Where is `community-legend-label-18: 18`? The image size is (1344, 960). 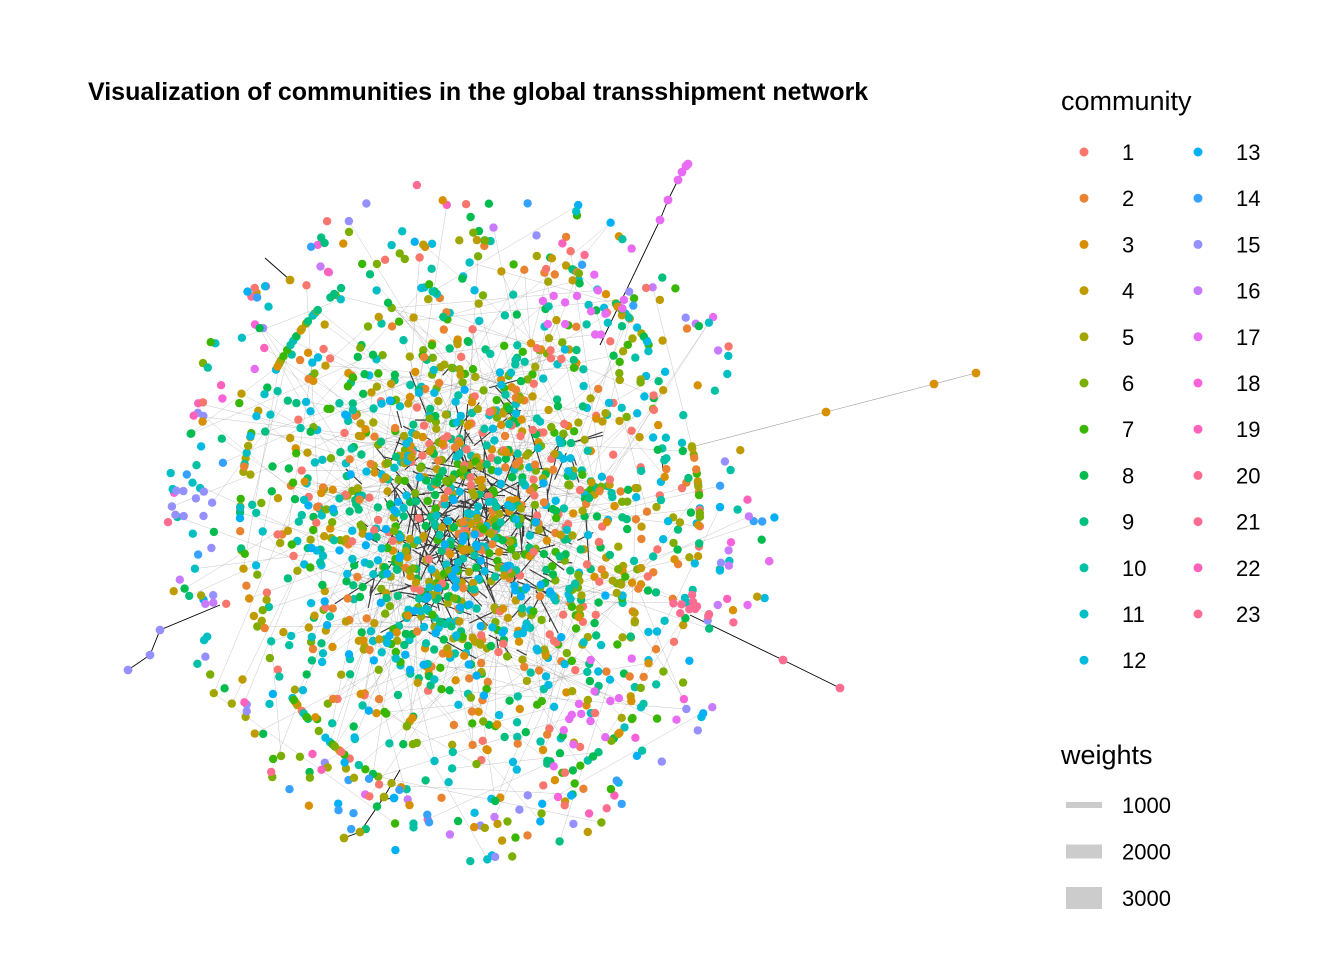 community-legend-label-18: 18 is located at coordinates (1248, 383).